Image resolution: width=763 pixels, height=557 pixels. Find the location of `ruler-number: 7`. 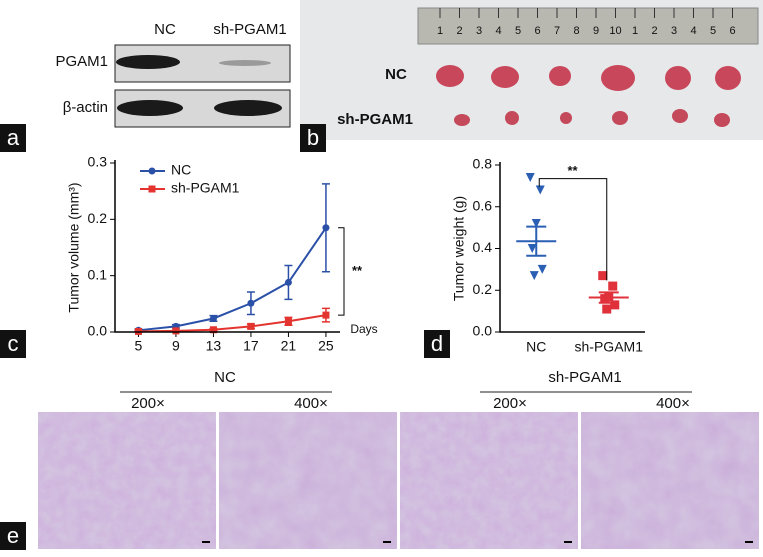

ruler-number: 7 is located at coordinates (557, 31).